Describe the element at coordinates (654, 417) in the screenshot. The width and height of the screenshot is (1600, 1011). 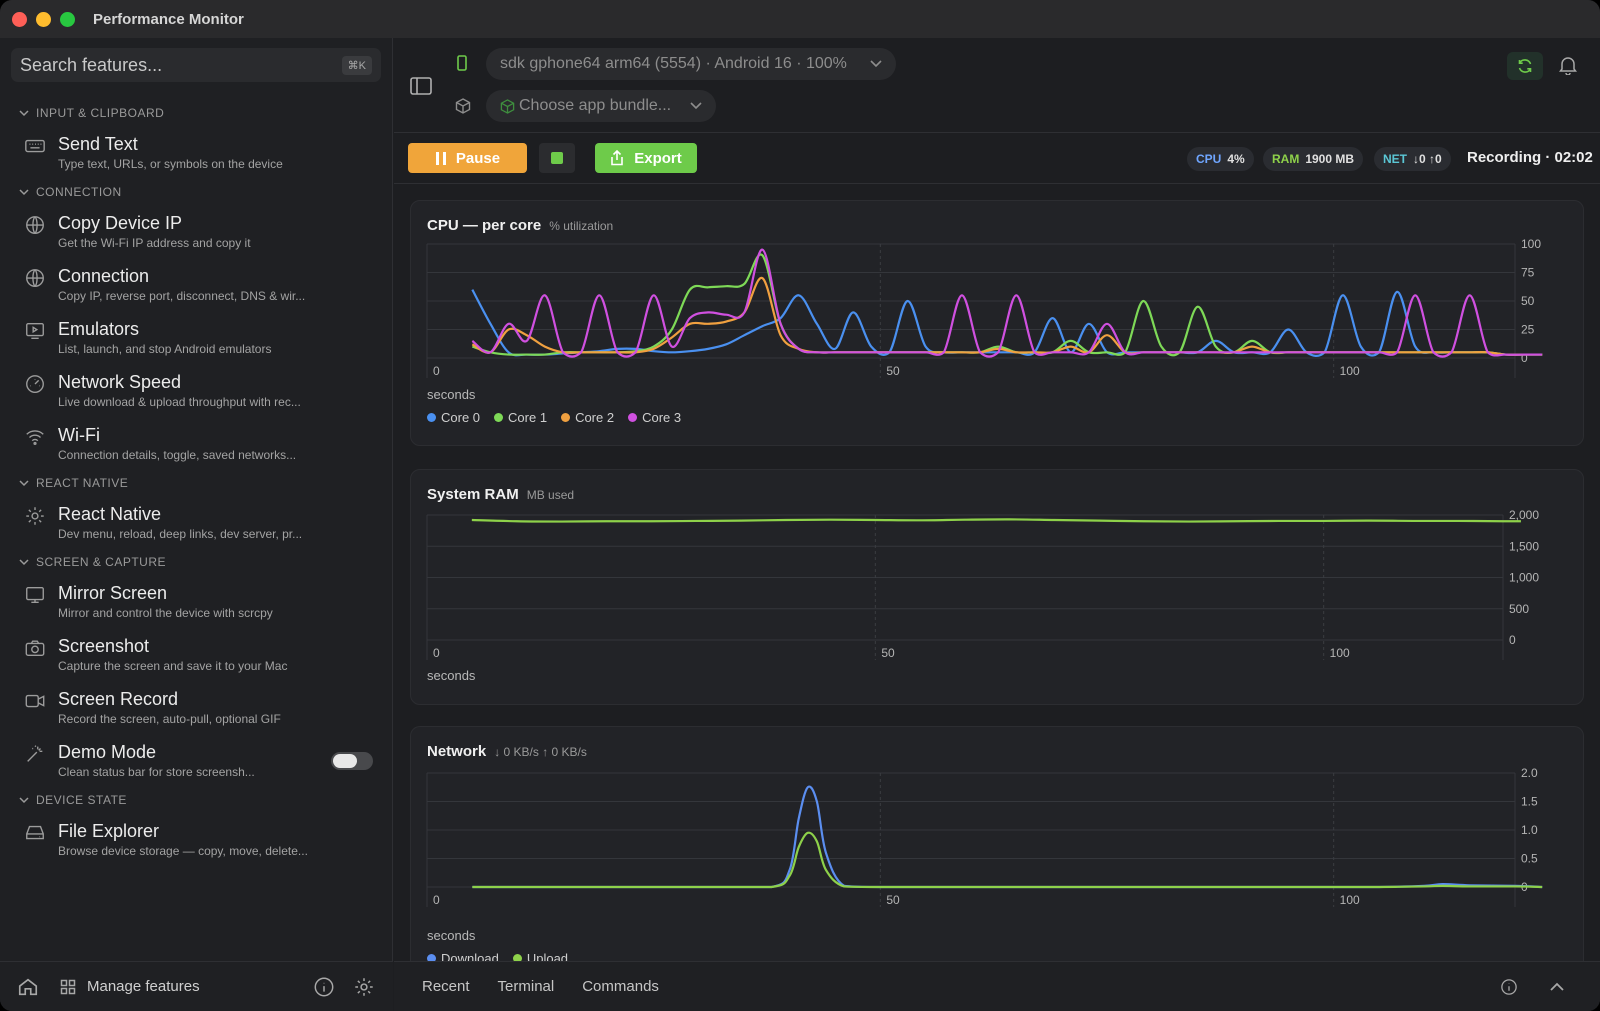
I see `legend-core-3: Core 3` at that location.